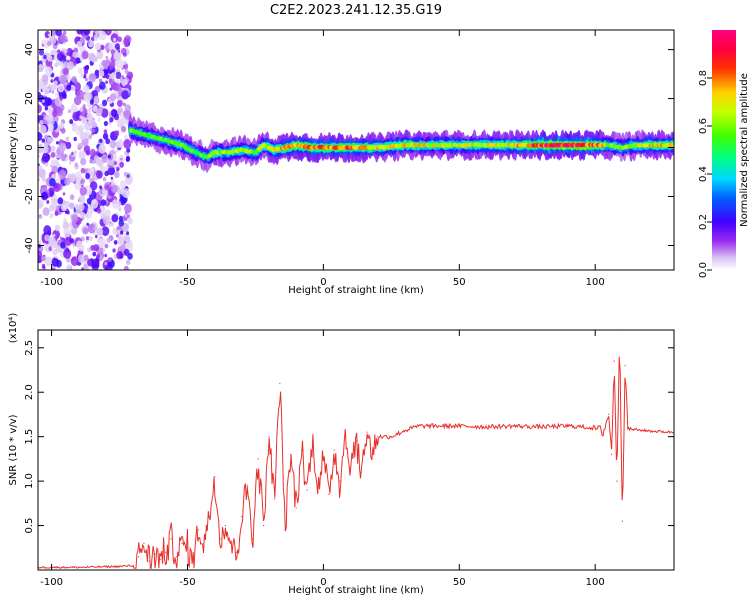 This screenshot has width=750, height=600. Describe the element at coordinates (29, 481) in the screenshot. I see `snr-y-tick-label: 1.0` at that location.